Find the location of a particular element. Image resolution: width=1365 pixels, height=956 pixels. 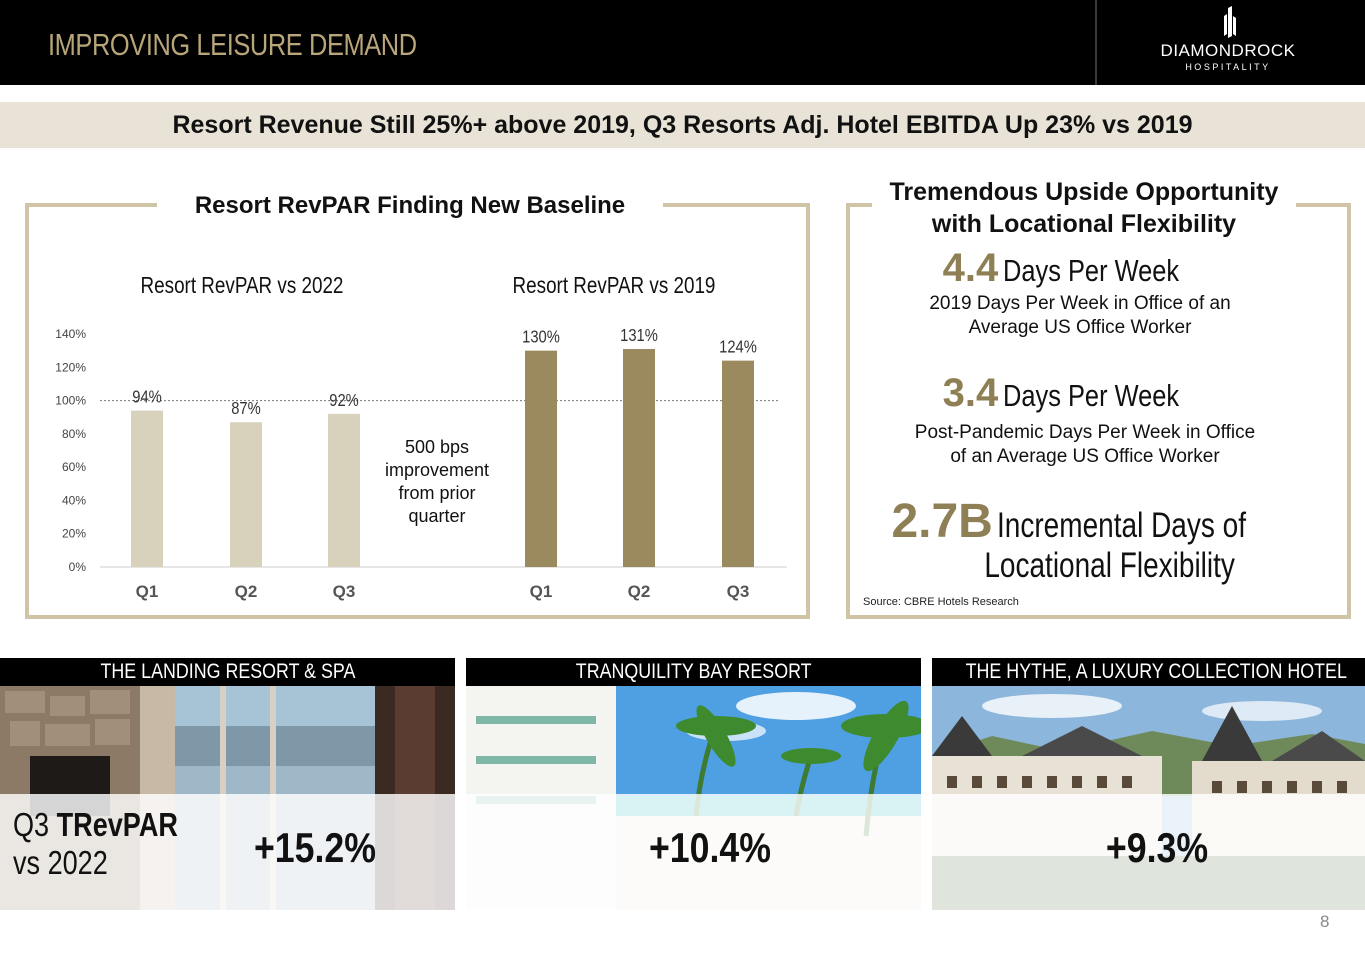

page-title: IMPROVING LEISURE DEMAND is located at coordinates (232, 44).